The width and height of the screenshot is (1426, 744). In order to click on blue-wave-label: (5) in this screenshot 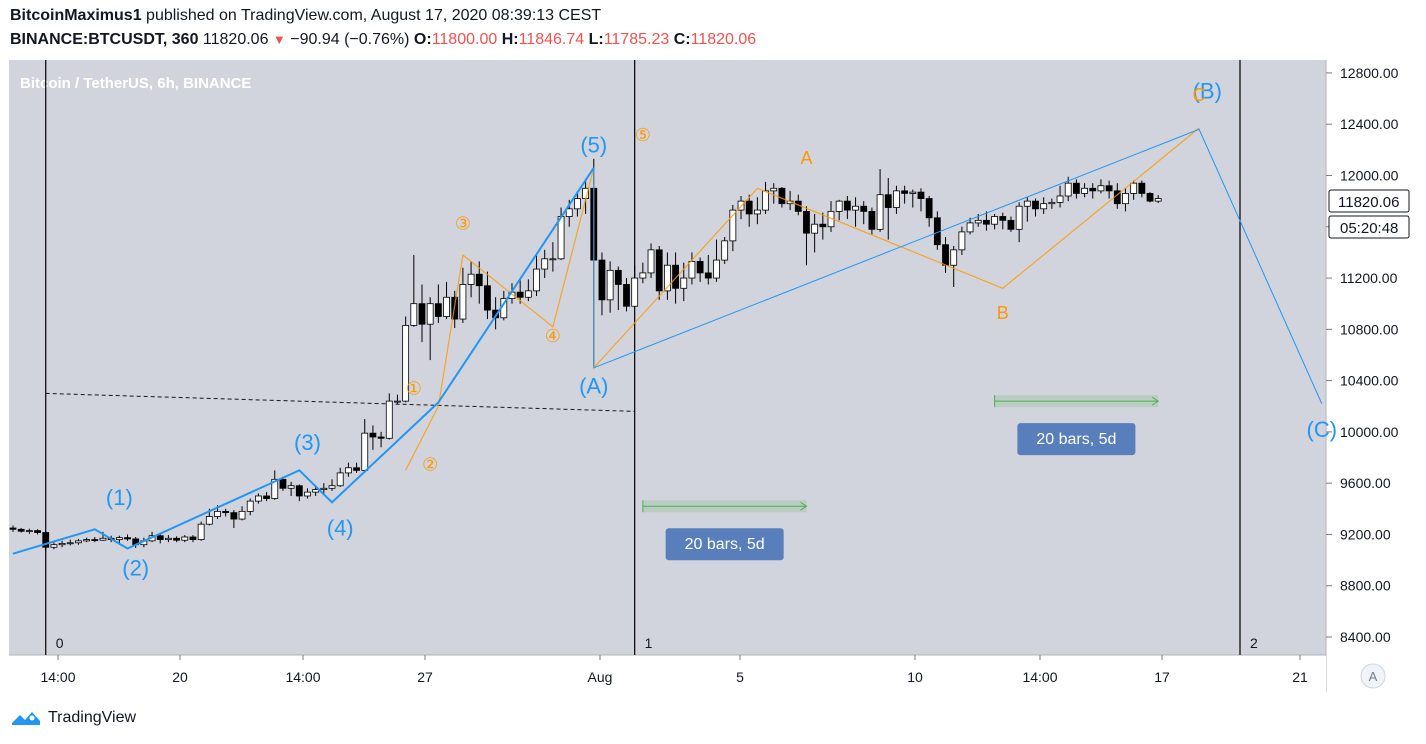, I will do `click(593, 144)`.